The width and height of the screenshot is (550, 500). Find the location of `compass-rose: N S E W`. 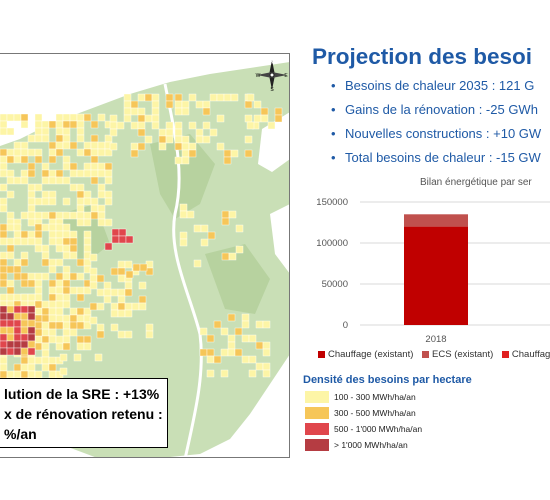

compass-rose: N S E W is located at coordinates (272, 75).